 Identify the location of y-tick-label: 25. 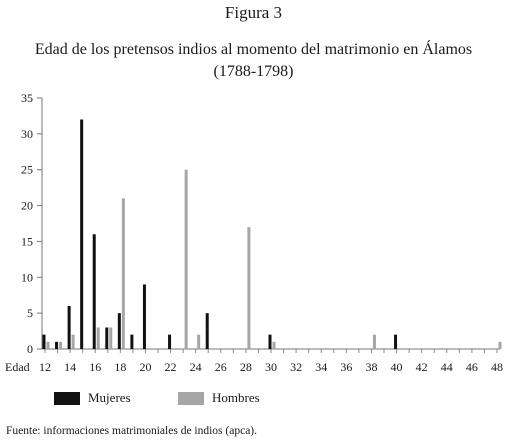
(27, 170).